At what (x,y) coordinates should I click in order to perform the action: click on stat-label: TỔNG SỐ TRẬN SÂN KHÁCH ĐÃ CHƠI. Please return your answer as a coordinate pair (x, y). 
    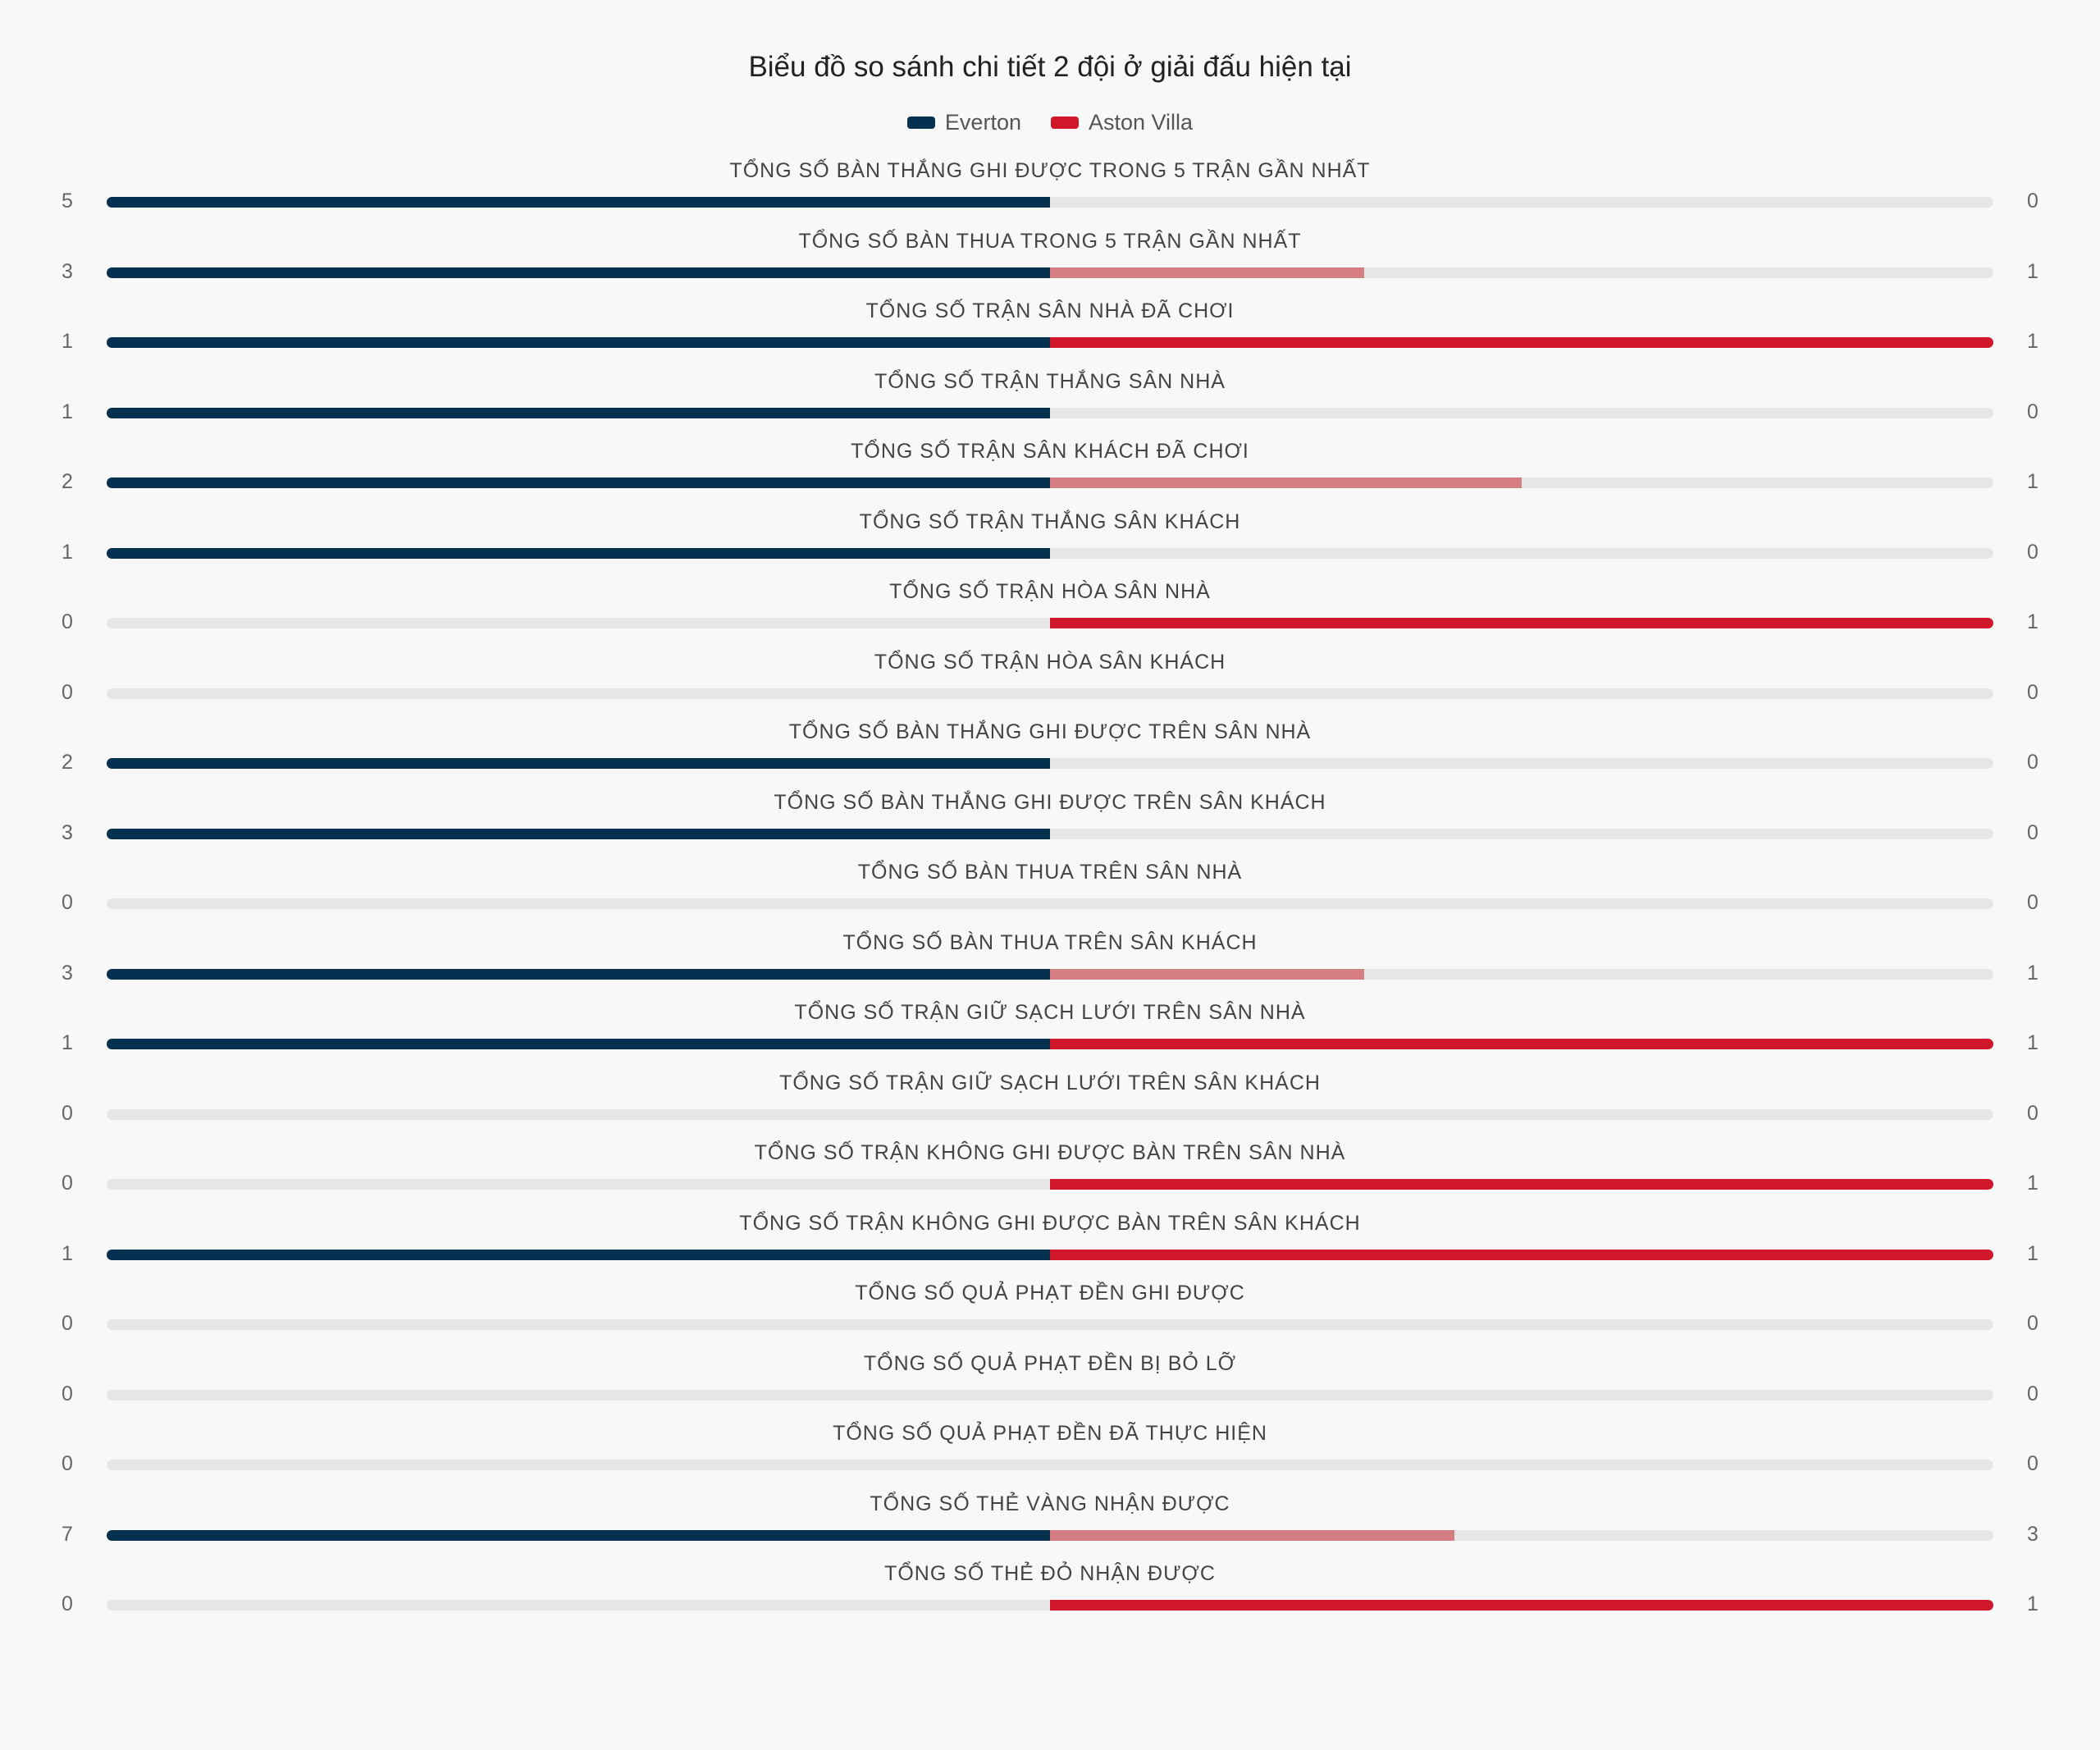
    Looking at the image, I should click on (1050, 451).